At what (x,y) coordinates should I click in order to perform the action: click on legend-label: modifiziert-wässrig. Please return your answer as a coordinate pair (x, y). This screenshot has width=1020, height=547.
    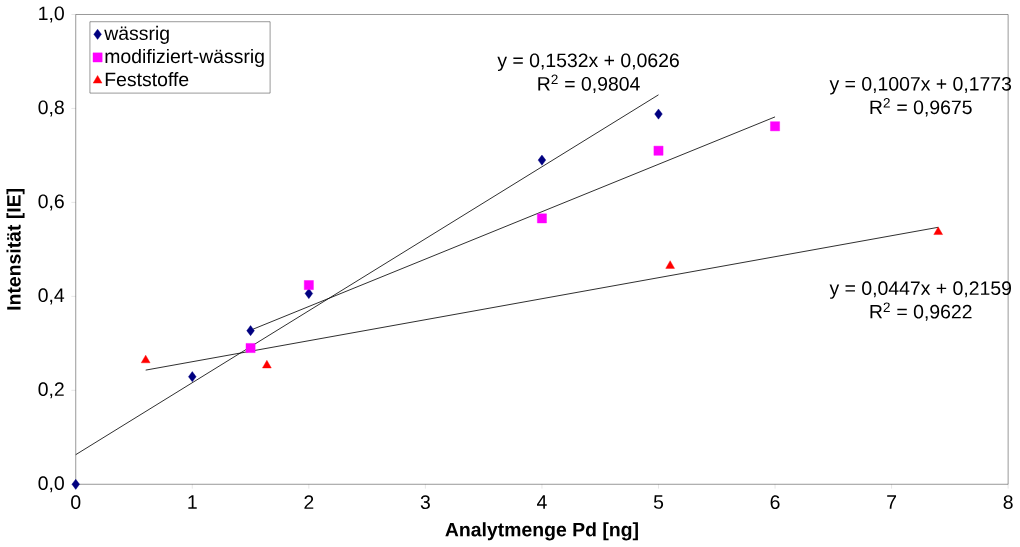
    Looking at the image, I should click on (184, 58).